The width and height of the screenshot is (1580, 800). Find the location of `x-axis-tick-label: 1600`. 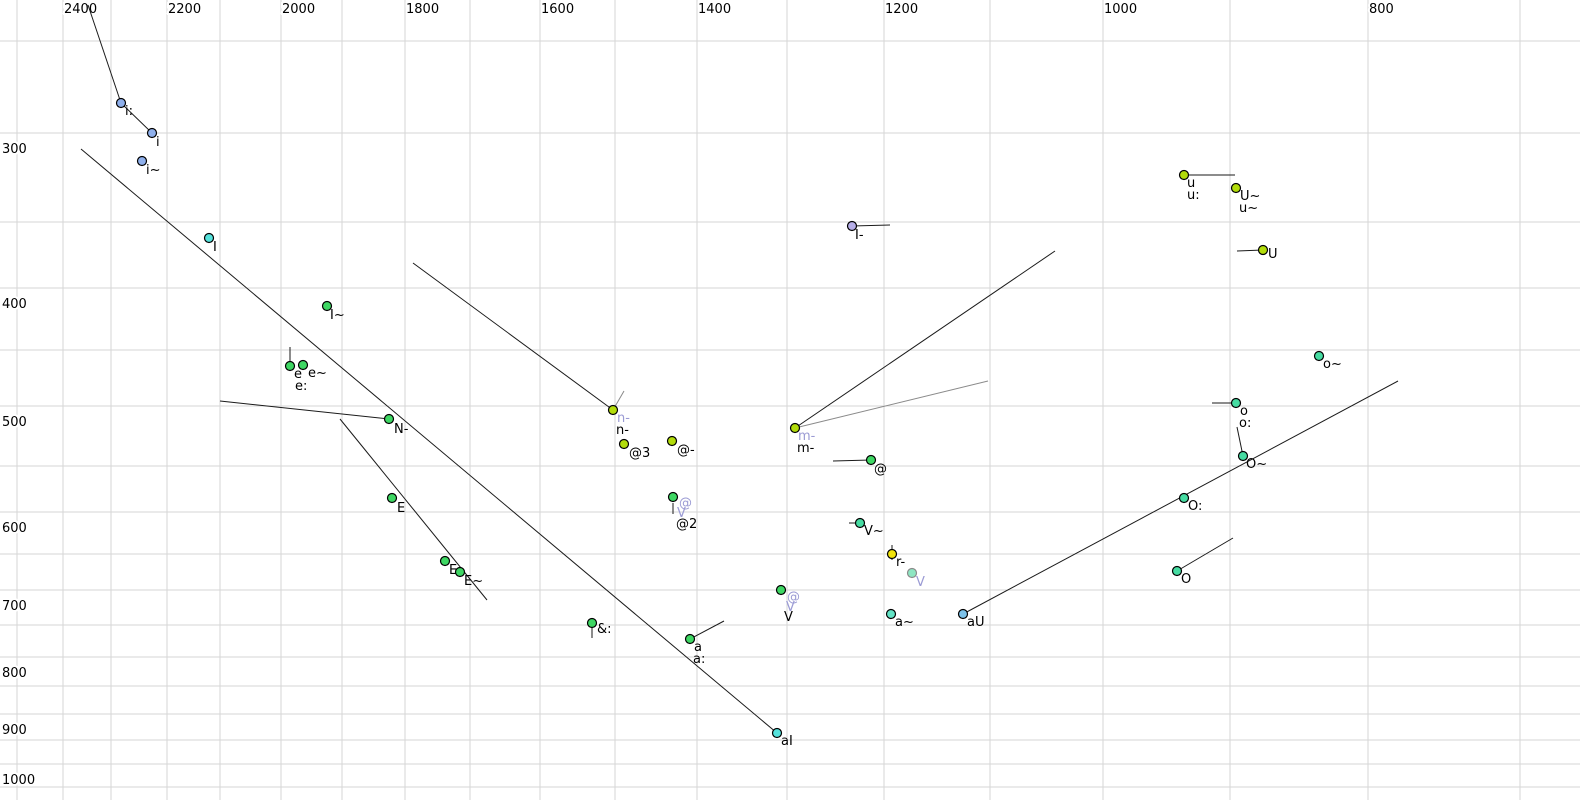

x-axis-tick-label: 1600 is located at coordinates (557, 9).